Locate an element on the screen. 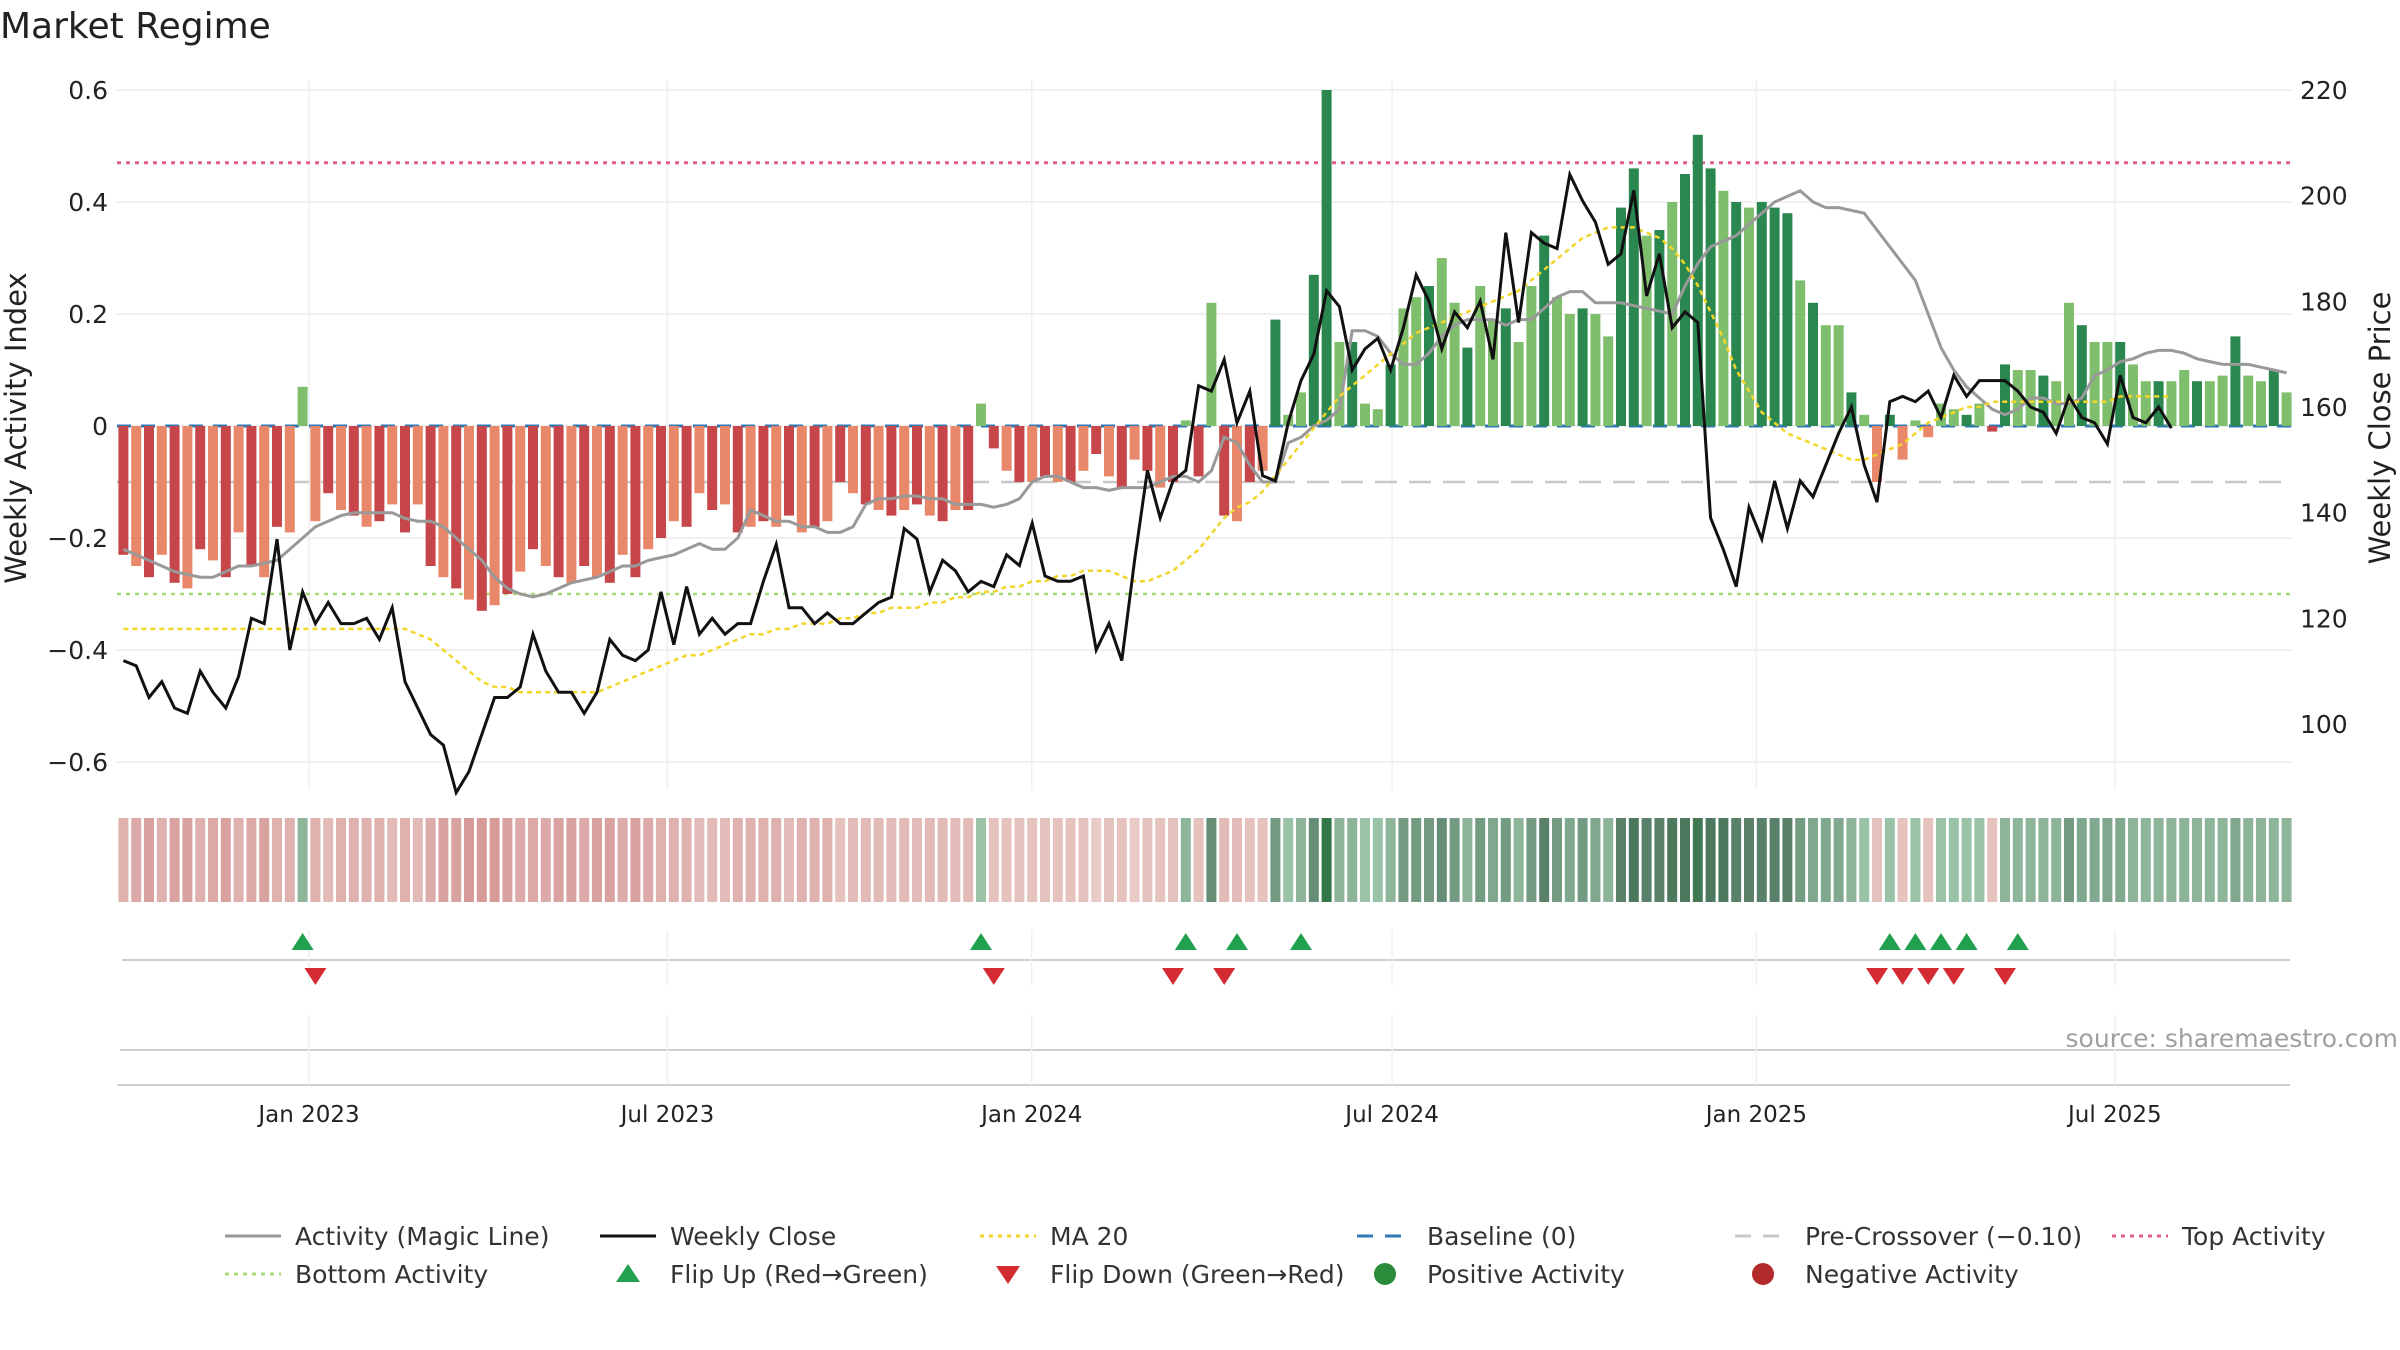 The height and width of the screenshot is (1350, 2400). regime-strip is located at coordinates (1205, 860).